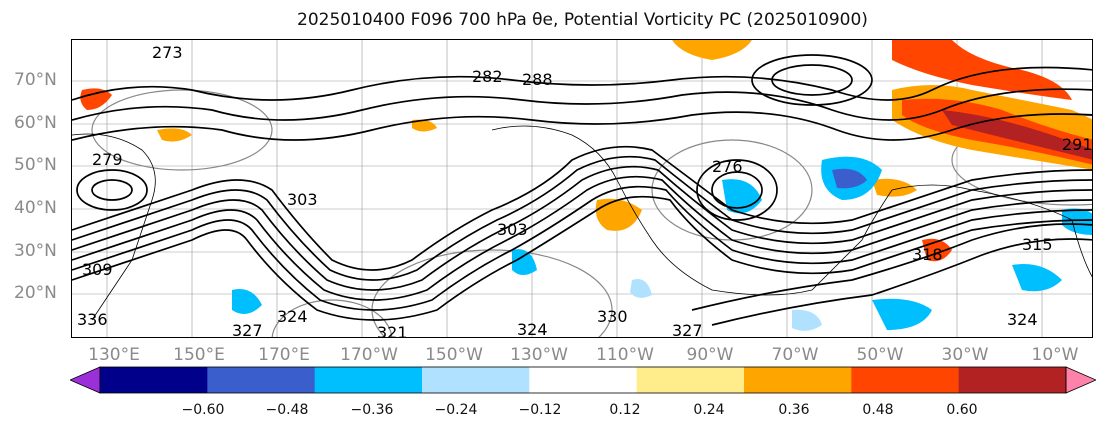 The image size is (1105, 431). Describe the element at coordinates (927, 254) in the screenshot. I see `contour-label: 318` at that location.